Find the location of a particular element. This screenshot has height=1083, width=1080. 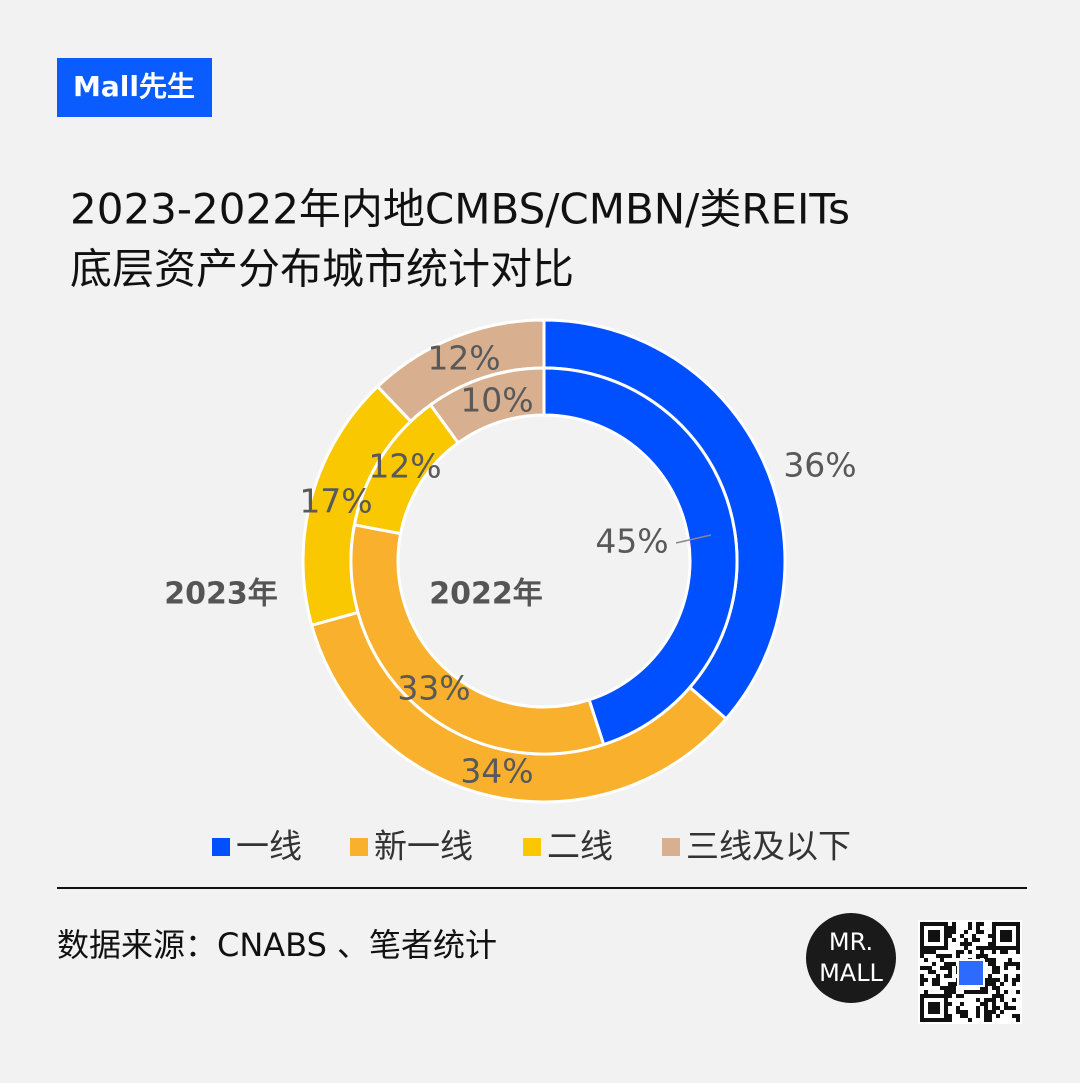

data-label: 36% is located at coordinates (819, 465).